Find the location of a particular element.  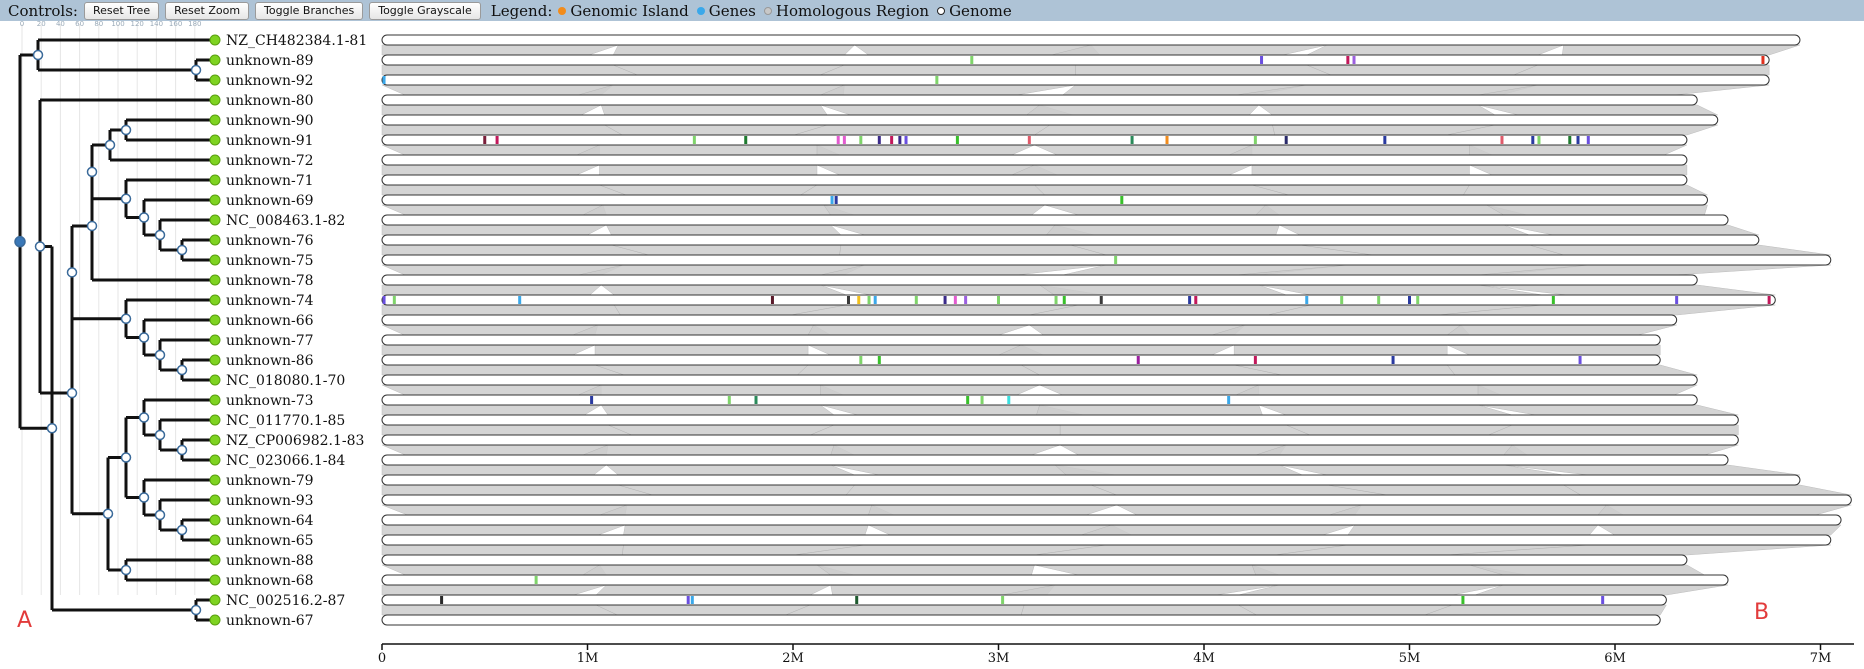

reset-zoom-button: Reset Zoom is located at coordinates (207, 10).